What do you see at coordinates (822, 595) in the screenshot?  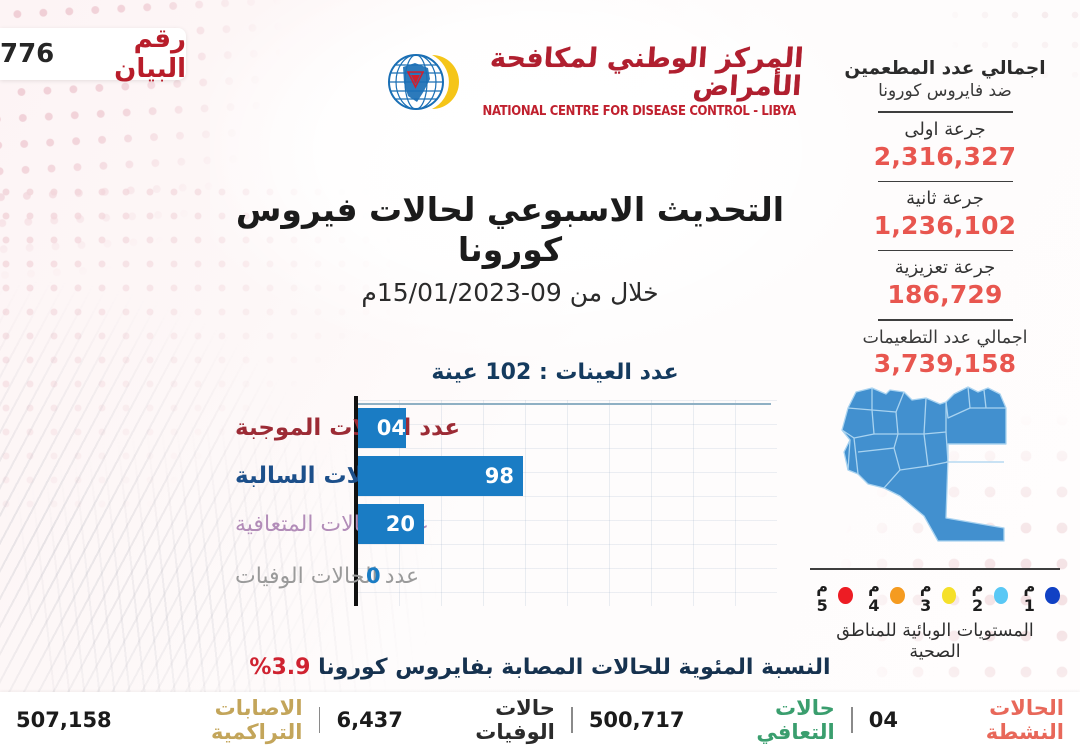 I see `legend-label-level-5: م 5` at bounding box center [822, 595].